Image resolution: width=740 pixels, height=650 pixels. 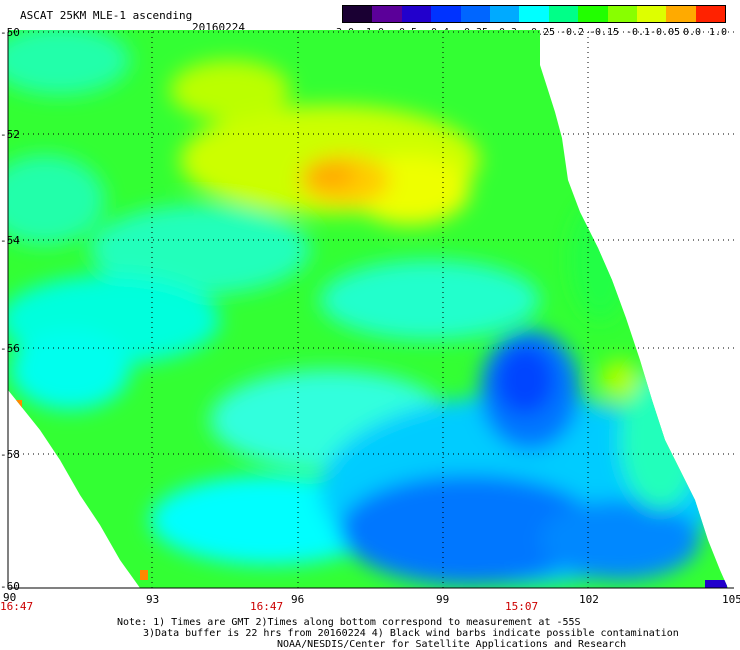 I want to click on lon-label: 105, so click(x=731, y=599).